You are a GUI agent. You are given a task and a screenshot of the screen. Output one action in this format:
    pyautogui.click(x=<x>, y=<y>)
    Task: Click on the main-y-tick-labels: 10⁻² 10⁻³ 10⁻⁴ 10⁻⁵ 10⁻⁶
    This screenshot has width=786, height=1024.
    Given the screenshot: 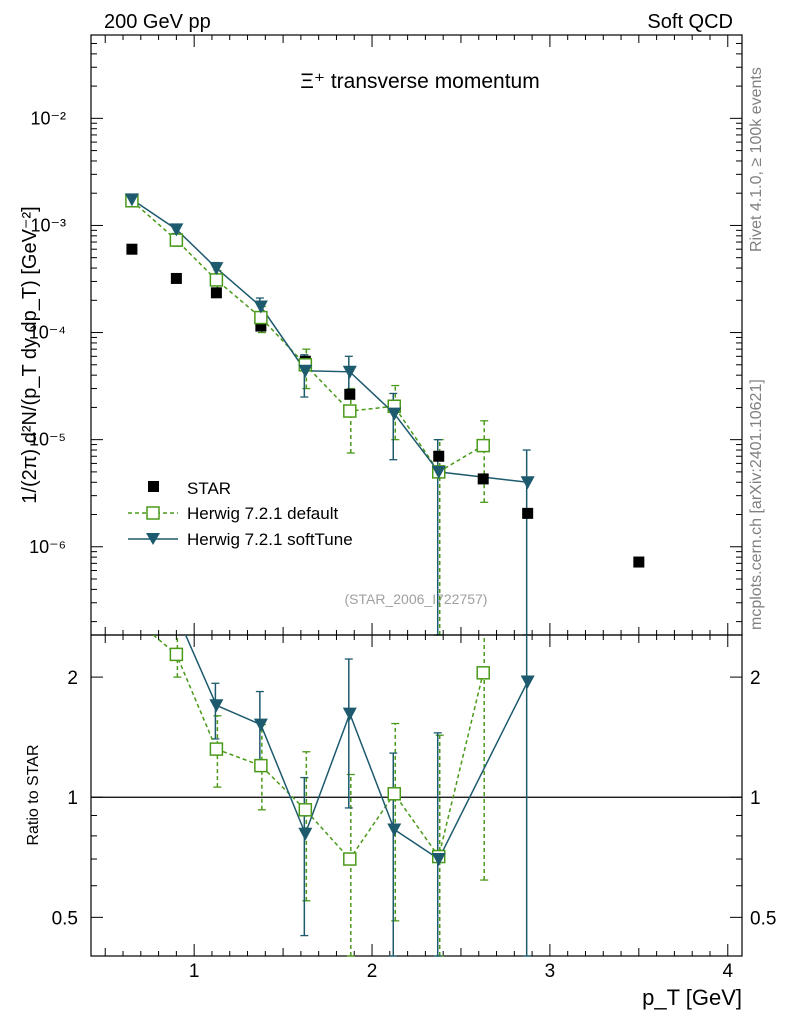 What is the action you would take?
    pyautogui.click(x=47, y=332)
    